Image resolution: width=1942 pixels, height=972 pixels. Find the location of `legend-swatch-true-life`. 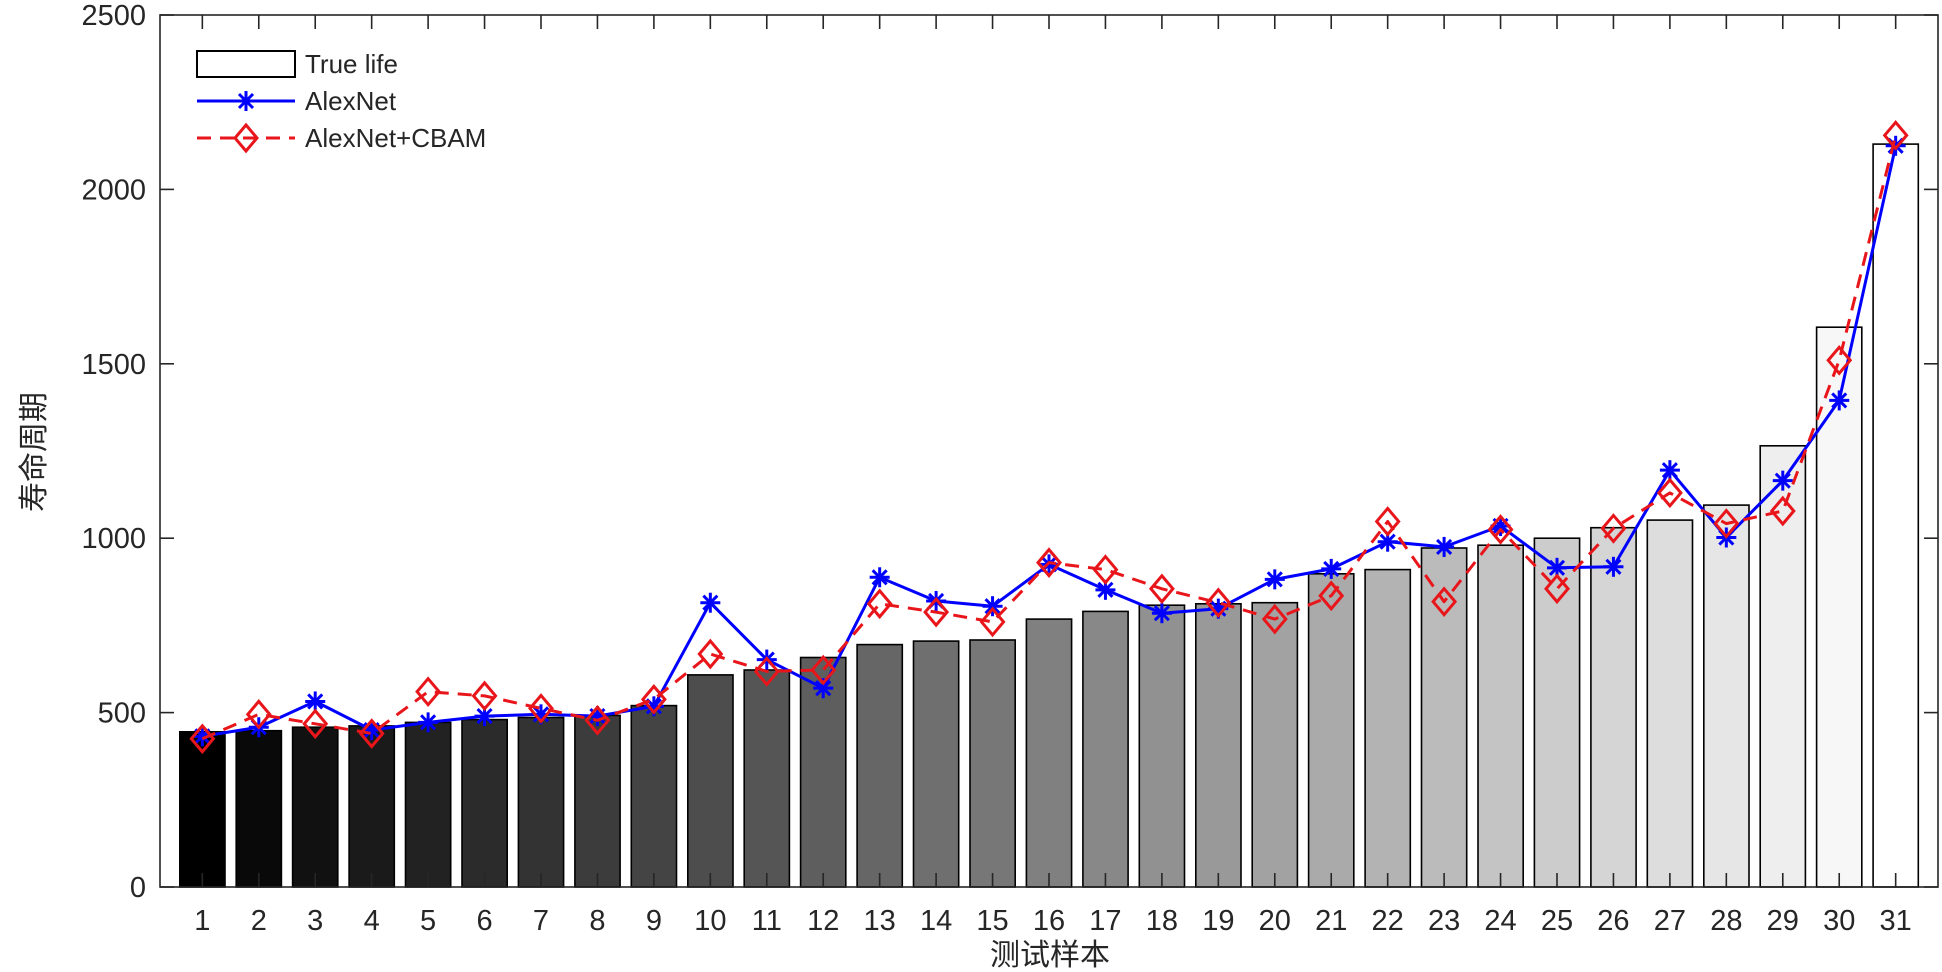

legend-swatch-true-life is located at coordinates (246, 64).